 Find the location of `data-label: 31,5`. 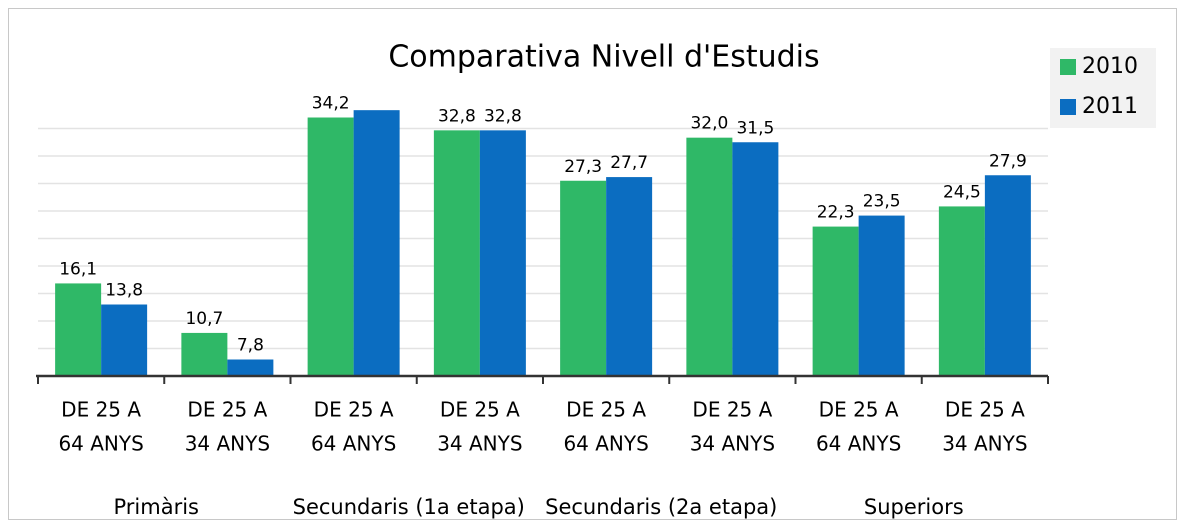

data-label: 31,5 is located at coordinates (755, 128).